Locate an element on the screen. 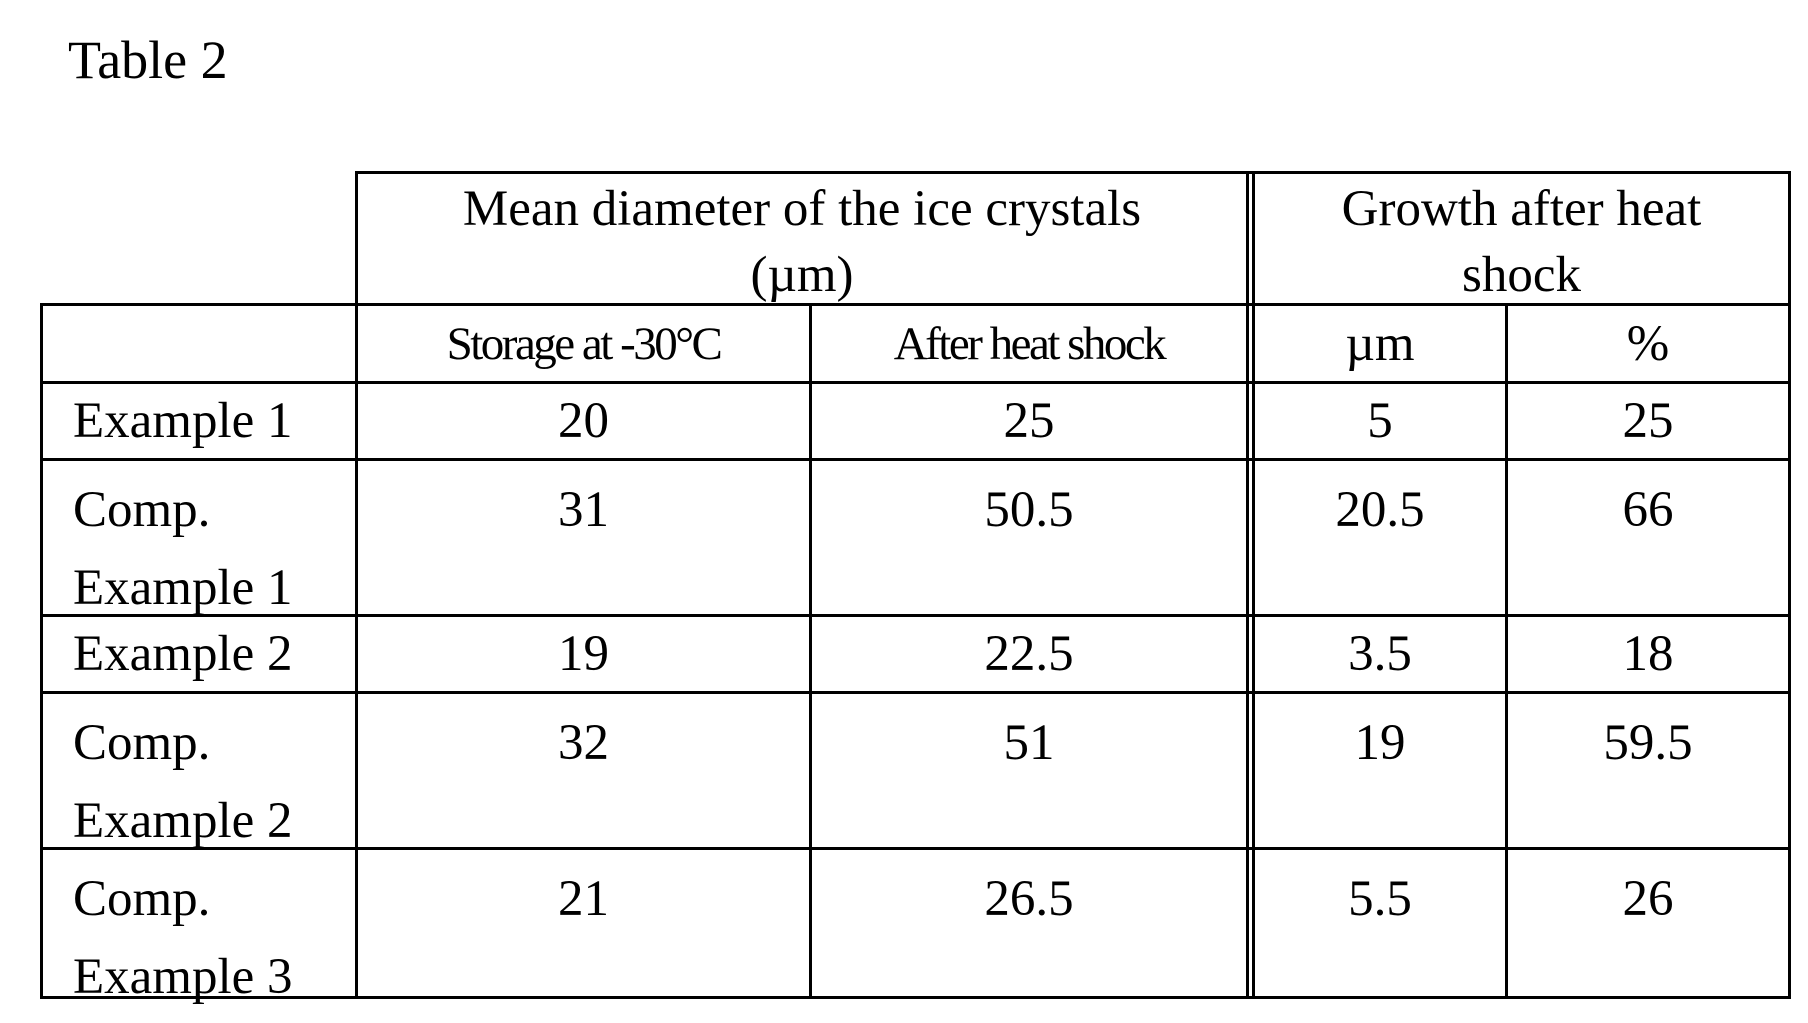 The height and width of the screenshot is (1023, 1808). cell-storage: 19 is located at coordinates (583, 654).